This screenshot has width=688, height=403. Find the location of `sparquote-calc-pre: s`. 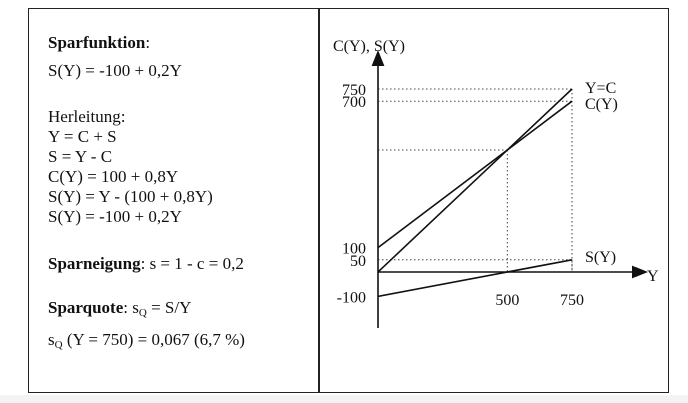

sparquote-calc-pre: s is located at coordinates (51, 339).